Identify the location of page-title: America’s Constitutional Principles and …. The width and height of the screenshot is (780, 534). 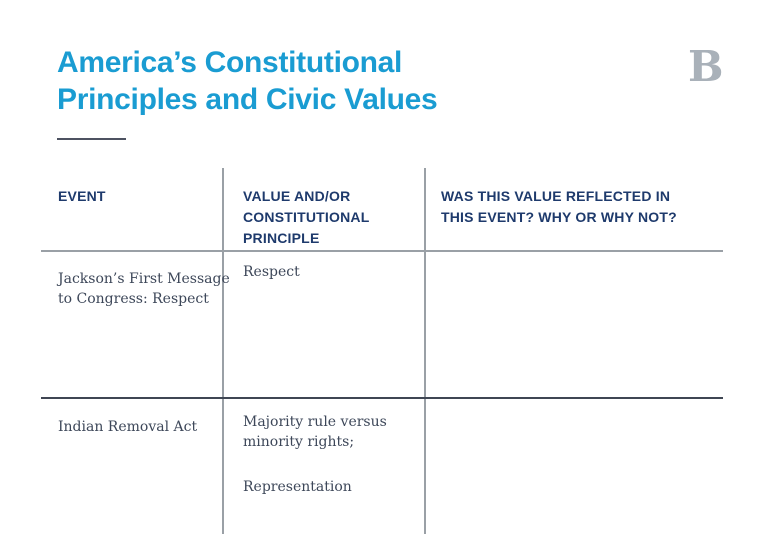
(247, 81).